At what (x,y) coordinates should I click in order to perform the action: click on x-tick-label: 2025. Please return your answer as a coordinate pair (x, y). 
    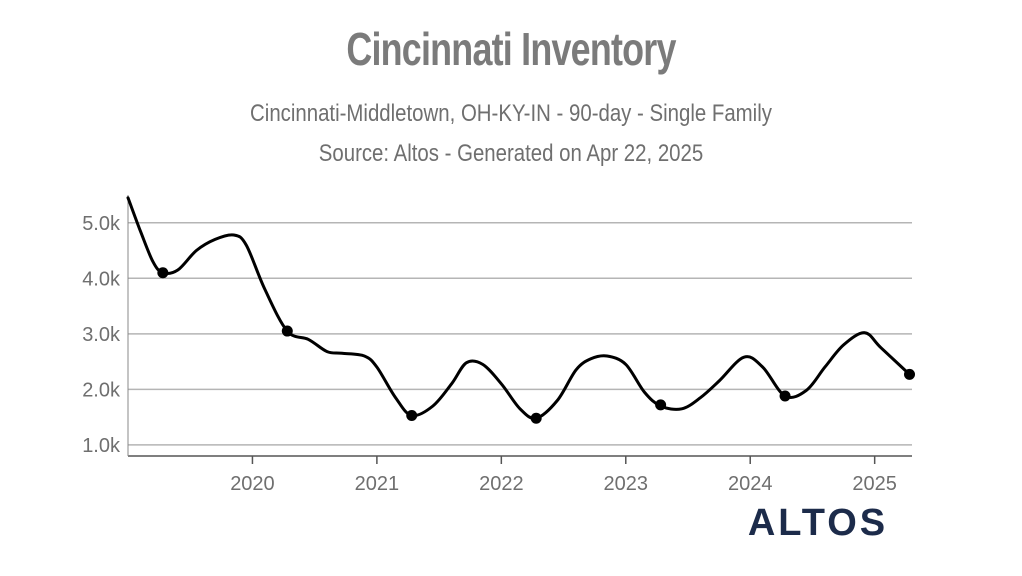
    Looking at the image, I should click on (874, 484).